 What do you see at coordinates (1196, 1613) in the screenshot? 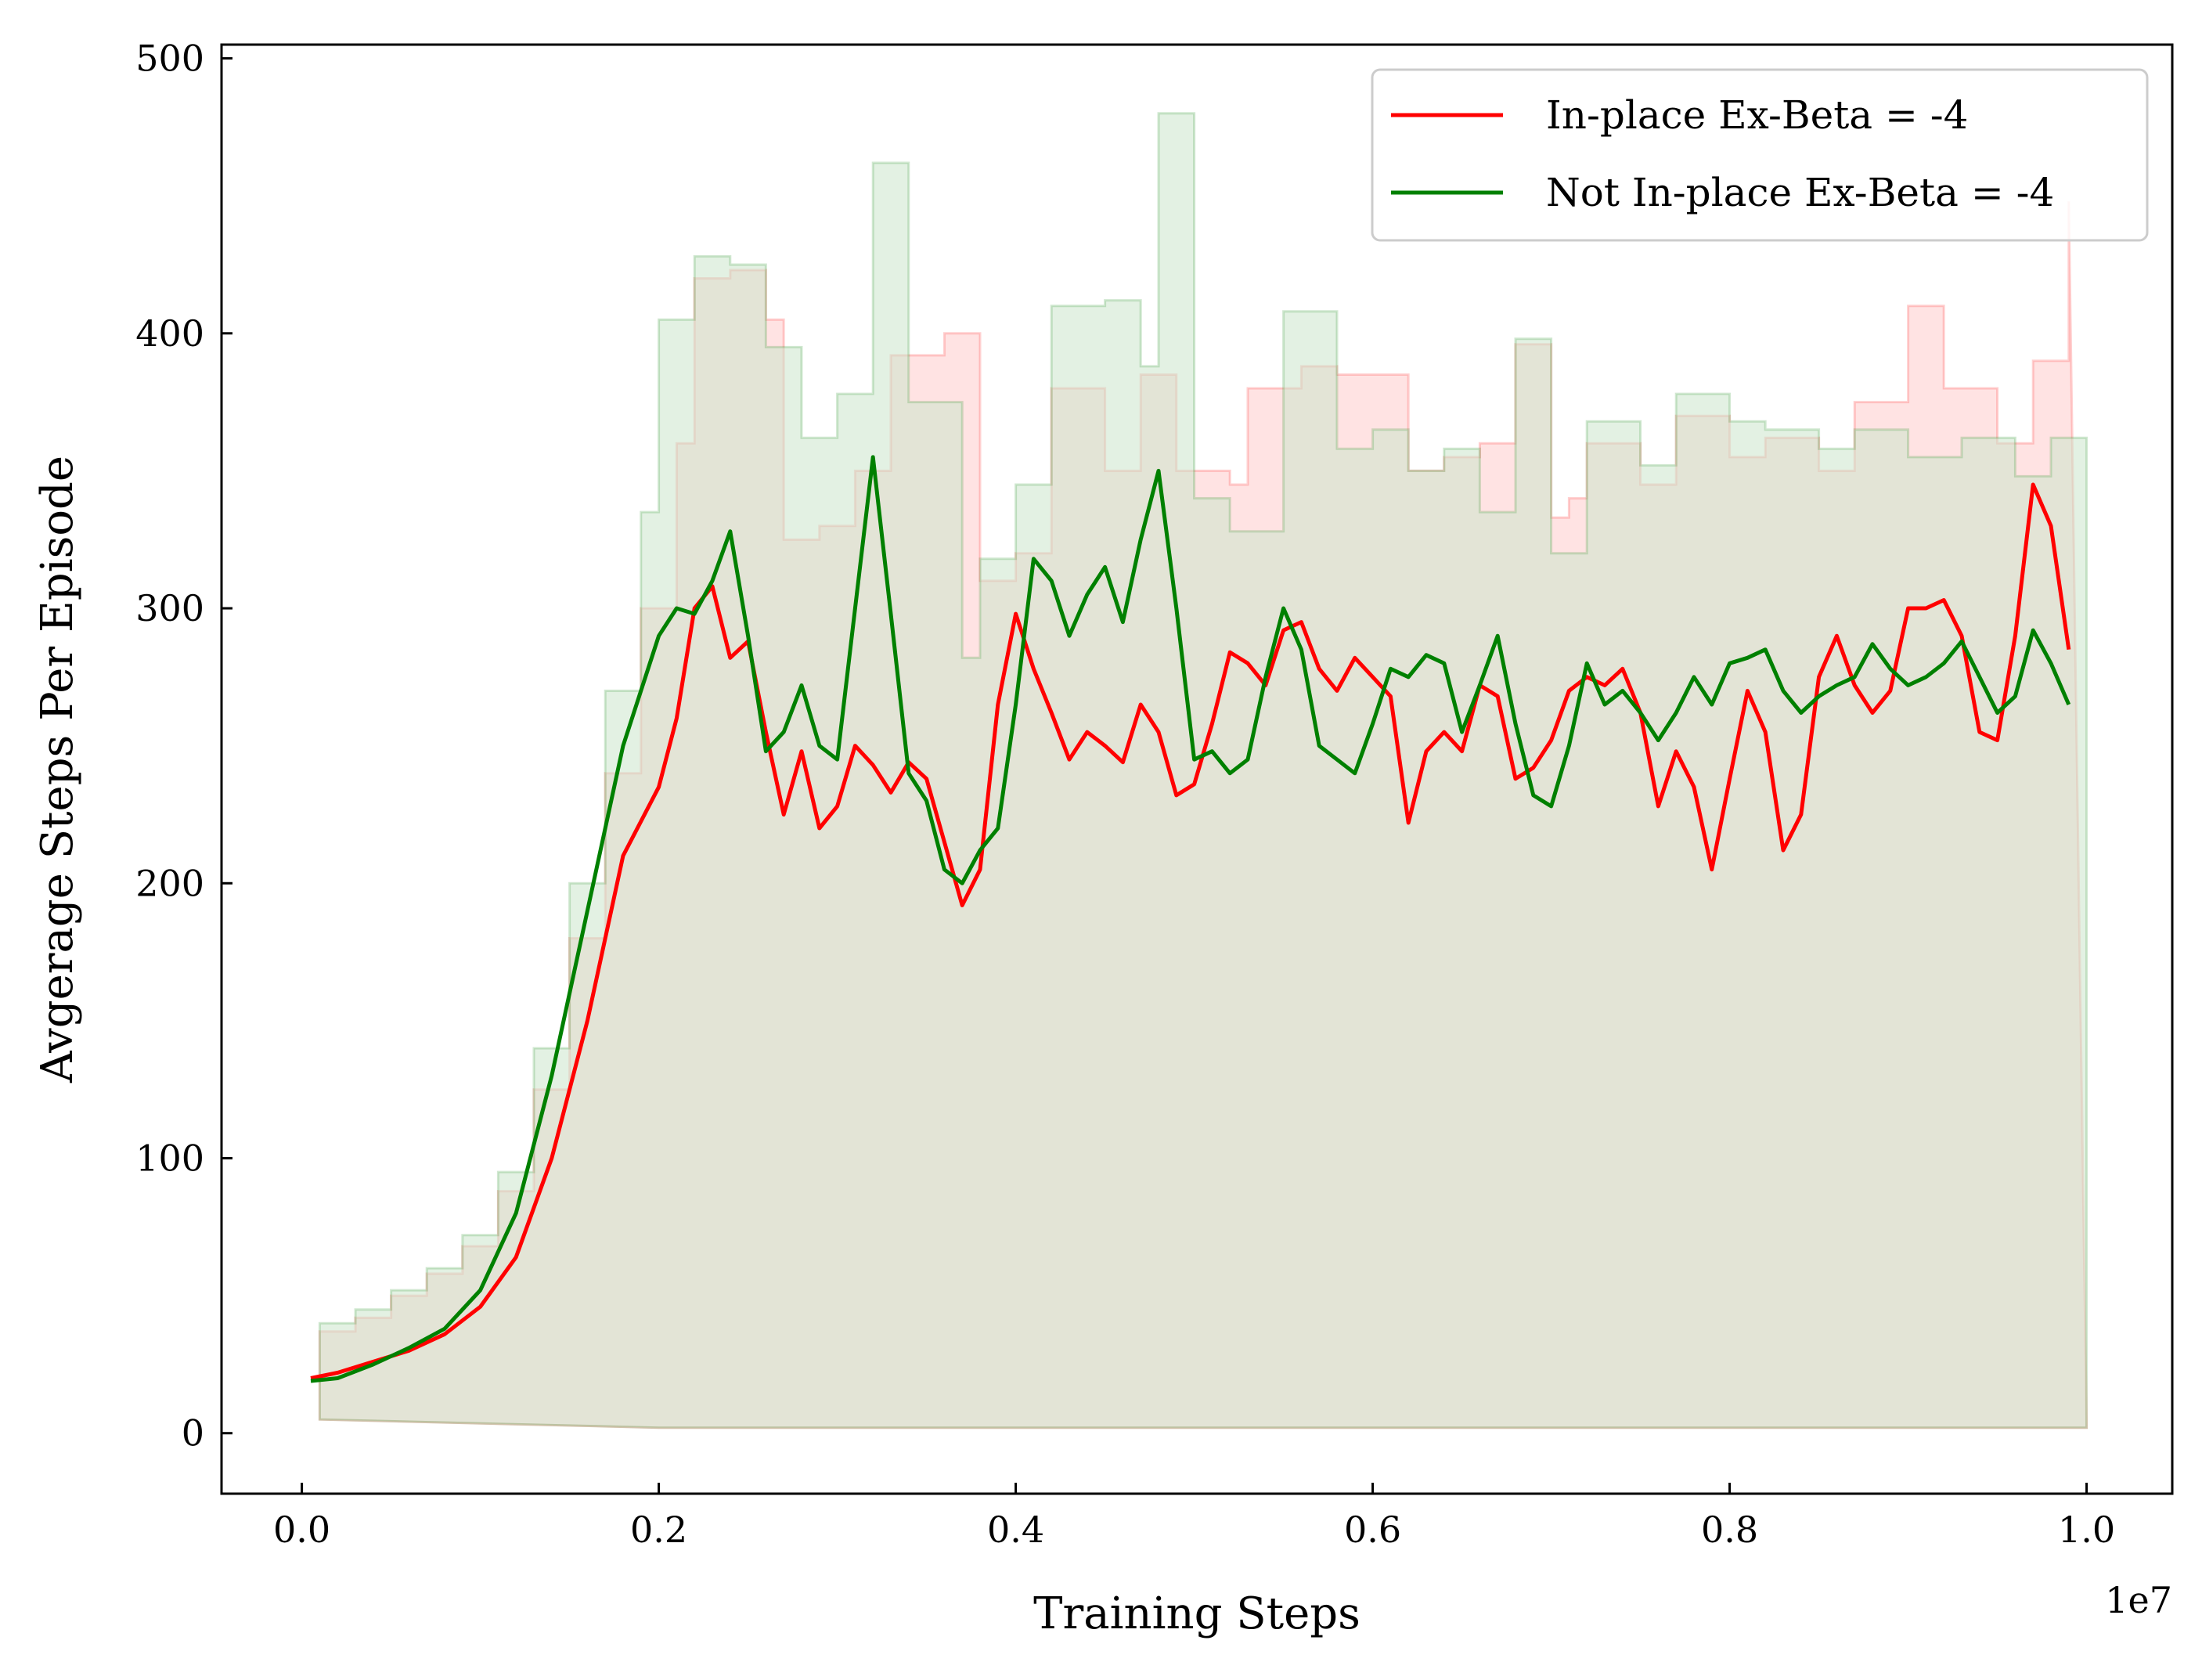
I see `x-axis-label: Training Steps` at bounding box center [1196, 1613].